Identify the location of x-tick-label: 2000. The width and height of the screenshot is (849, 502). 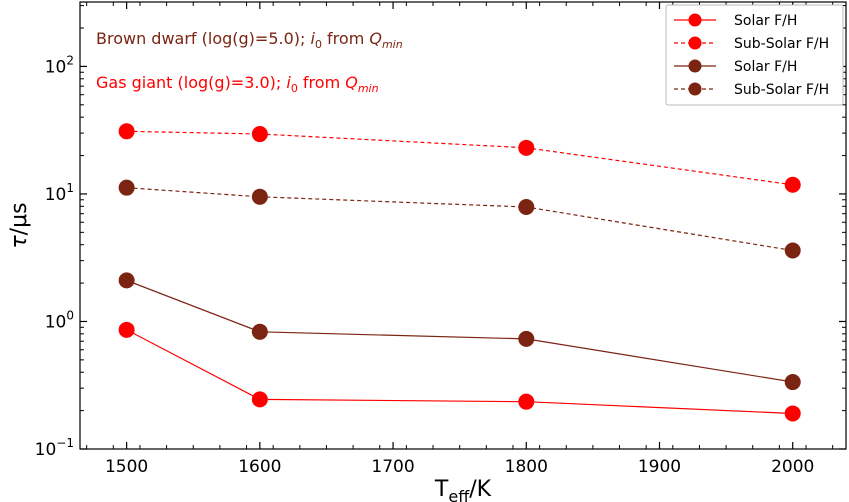
(792, 467).